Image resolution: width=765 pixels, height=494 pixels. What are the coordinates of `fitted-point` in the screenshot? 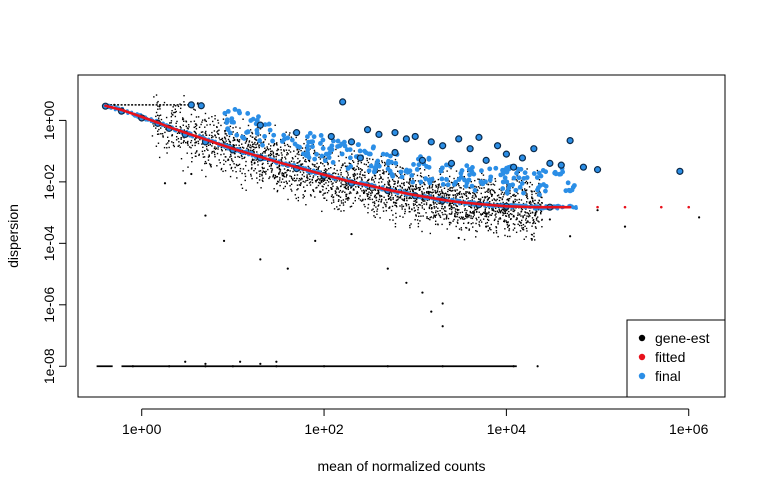 It's located at (689, 207).